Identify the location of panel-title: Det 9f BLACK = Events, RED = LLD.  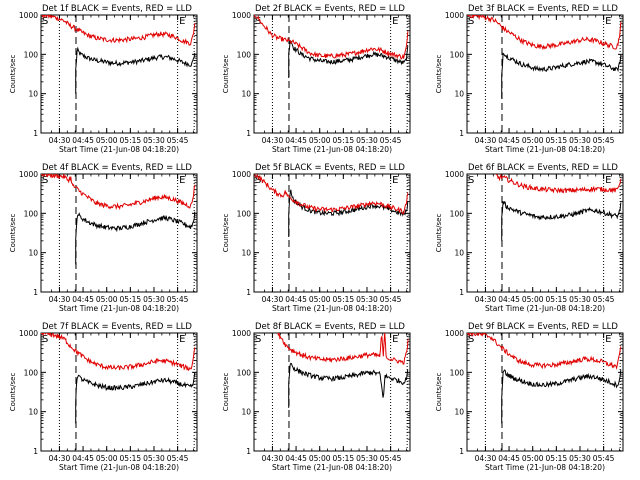
(543, 327).